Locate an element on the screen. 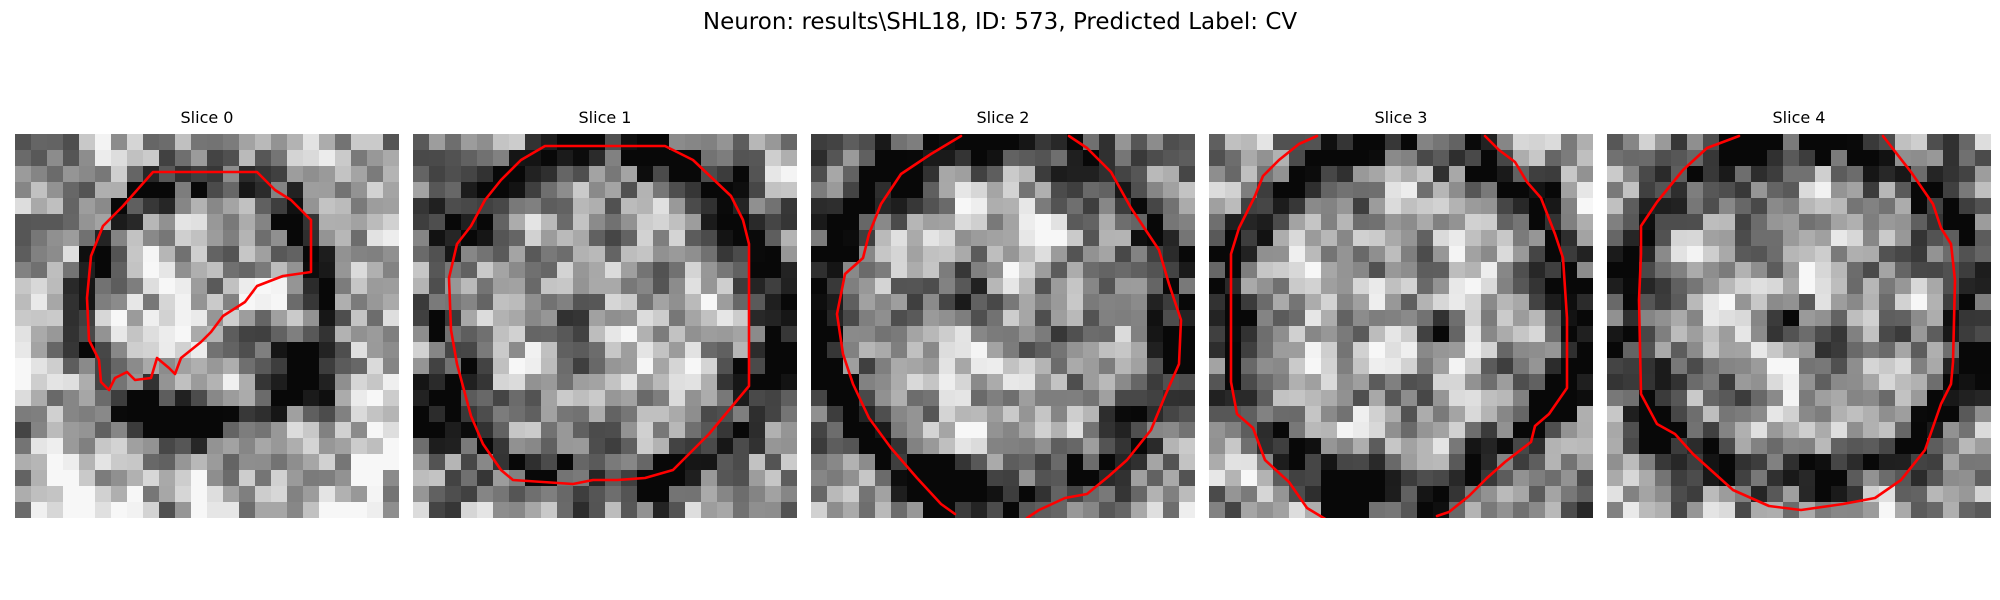 Image resolution: width=2000 pixels, height=600 pixels. slice-title: Slice 0 is located at coordinates (207, 117).